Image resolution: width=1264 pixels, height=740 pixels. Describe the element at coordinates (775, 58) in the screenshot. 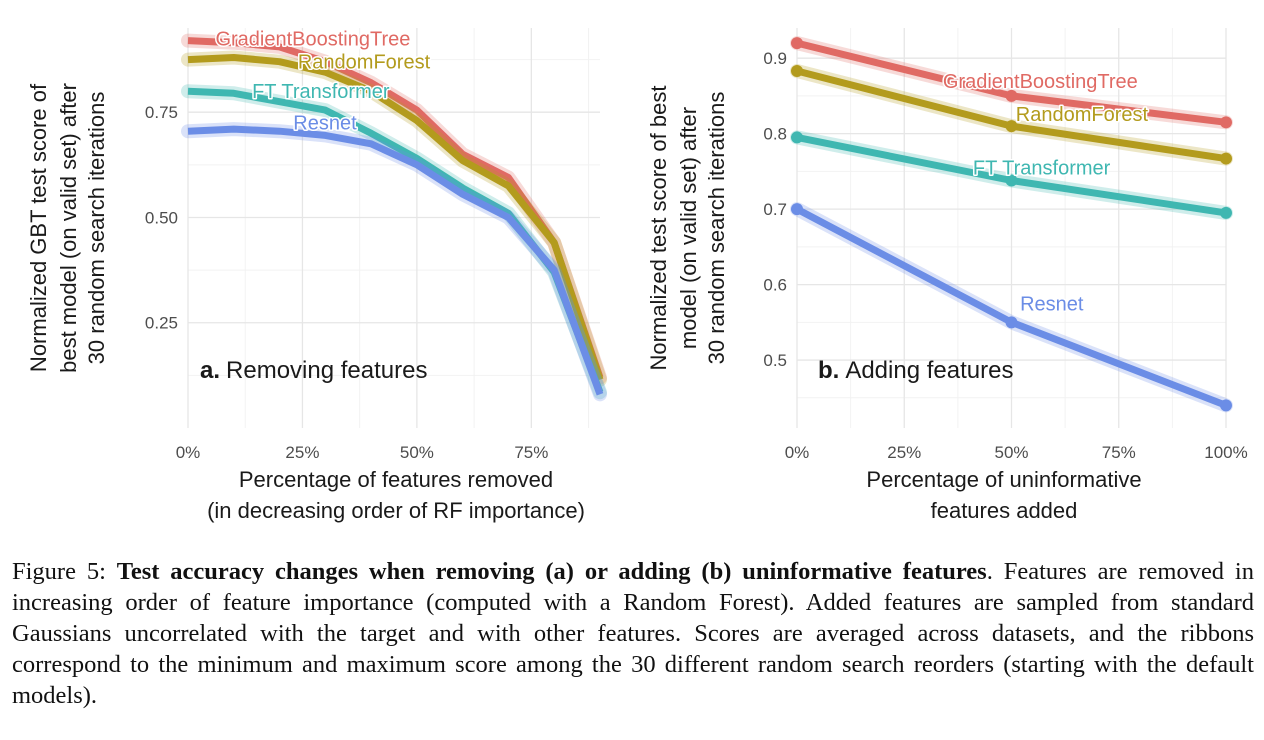

I see `y-tick-label: 0.9` at that location.